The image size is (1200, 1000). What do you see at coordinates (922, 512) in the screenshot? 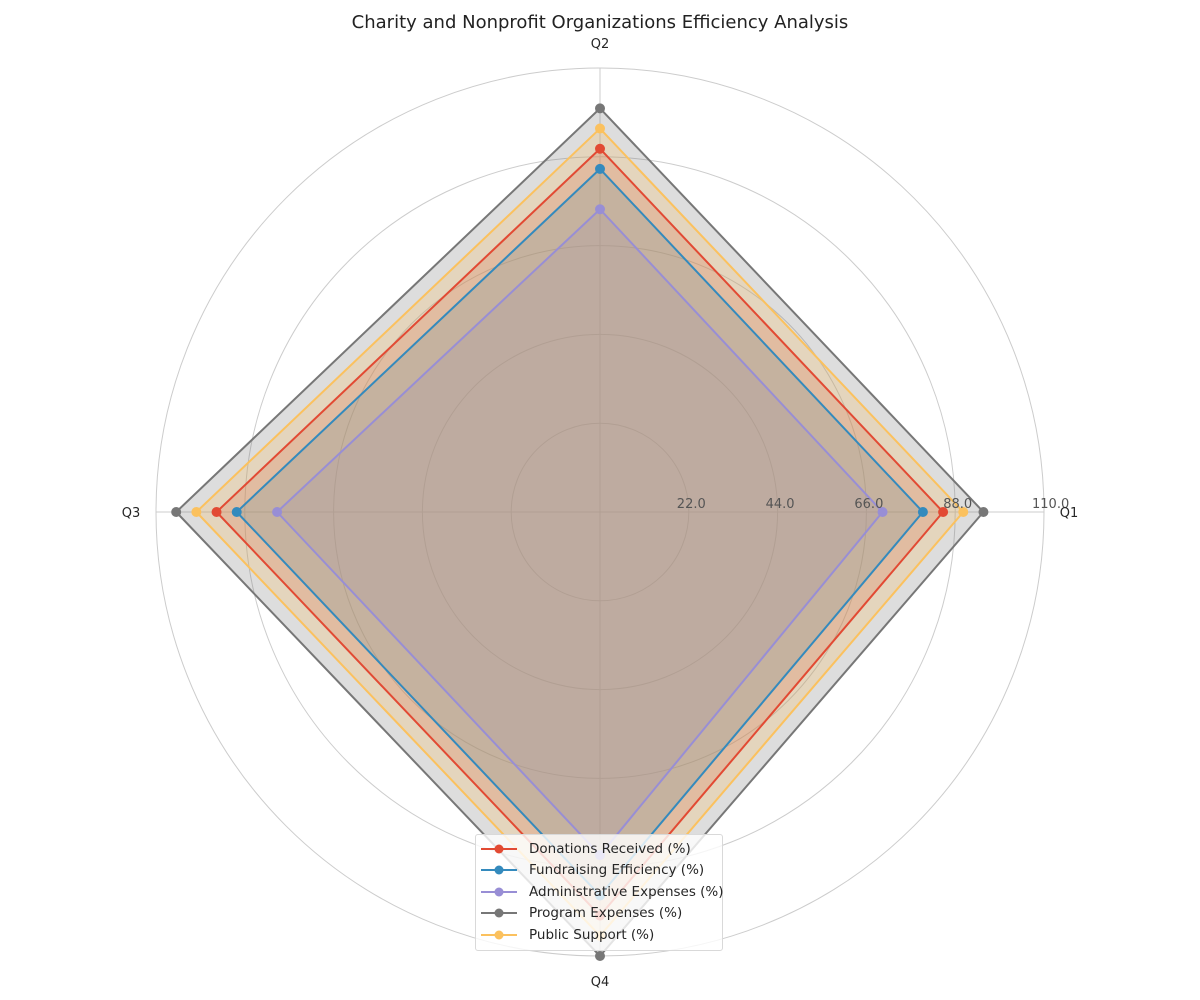
I see `series-2-point-q1` at bounding box center [922, 512].